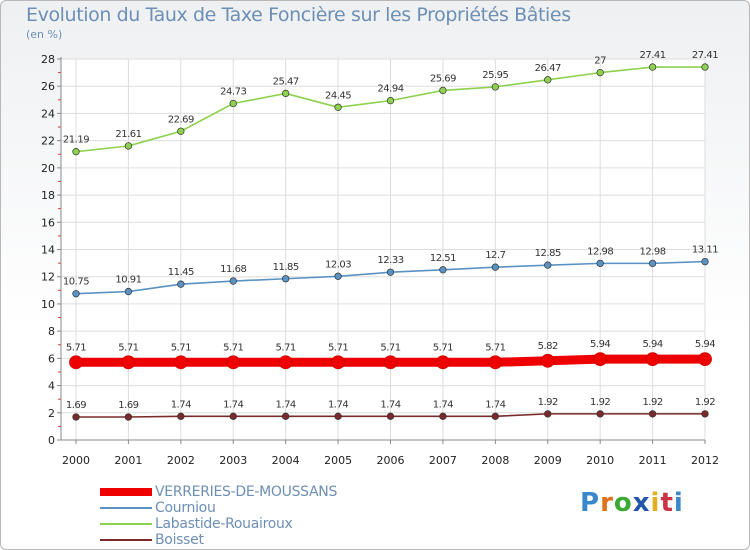 This screenshot has width=750, height=550. What do you see at coordinates (338, 460) in the screenshot?
I see `x-tick-label: 2005` at bounding box center [338, 460].